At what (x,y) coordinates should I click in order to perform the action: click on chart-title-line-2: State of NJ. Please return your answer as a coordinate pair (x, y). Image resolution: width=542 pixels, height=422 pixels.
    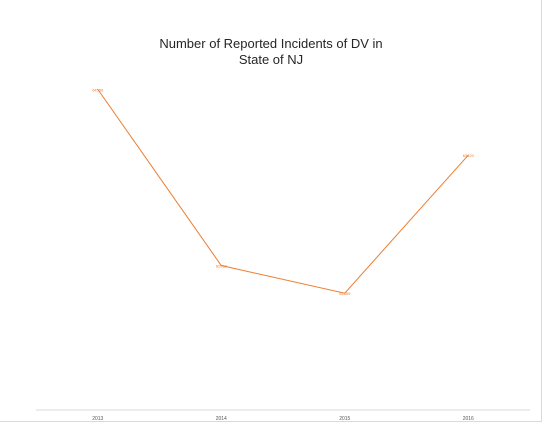
    Looking at the image, I should click on (271, 59).